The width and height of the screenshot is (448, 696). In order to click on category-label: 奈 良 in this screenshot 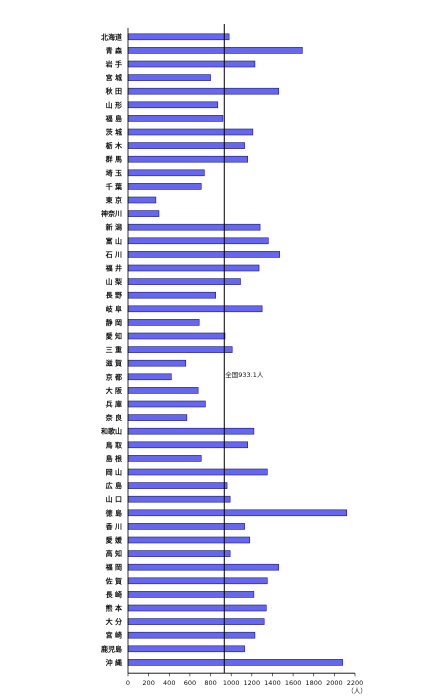, I will do `click(113, 417)`.